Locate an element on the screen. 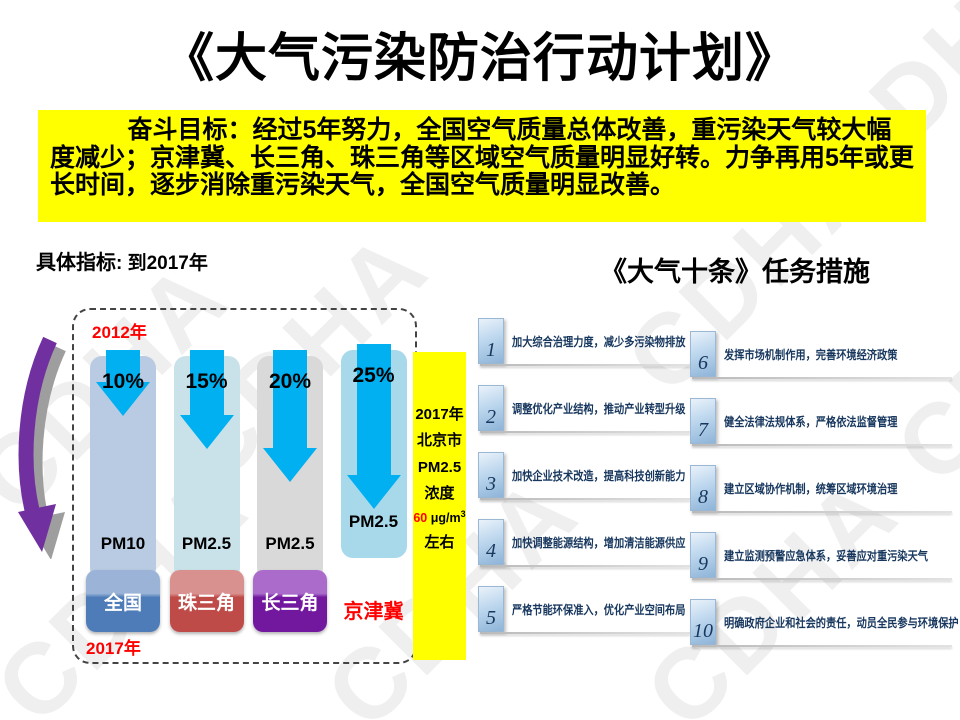 The width and height of the screenshot is (960, 720). measure-number-badge: 1 is located at coordinates (491, 341).